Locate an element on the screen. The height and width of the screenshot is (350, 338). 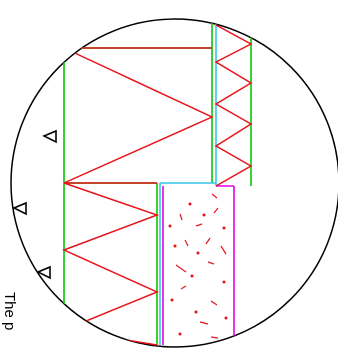
caption-text: The p is located at coordinates (9, 311).